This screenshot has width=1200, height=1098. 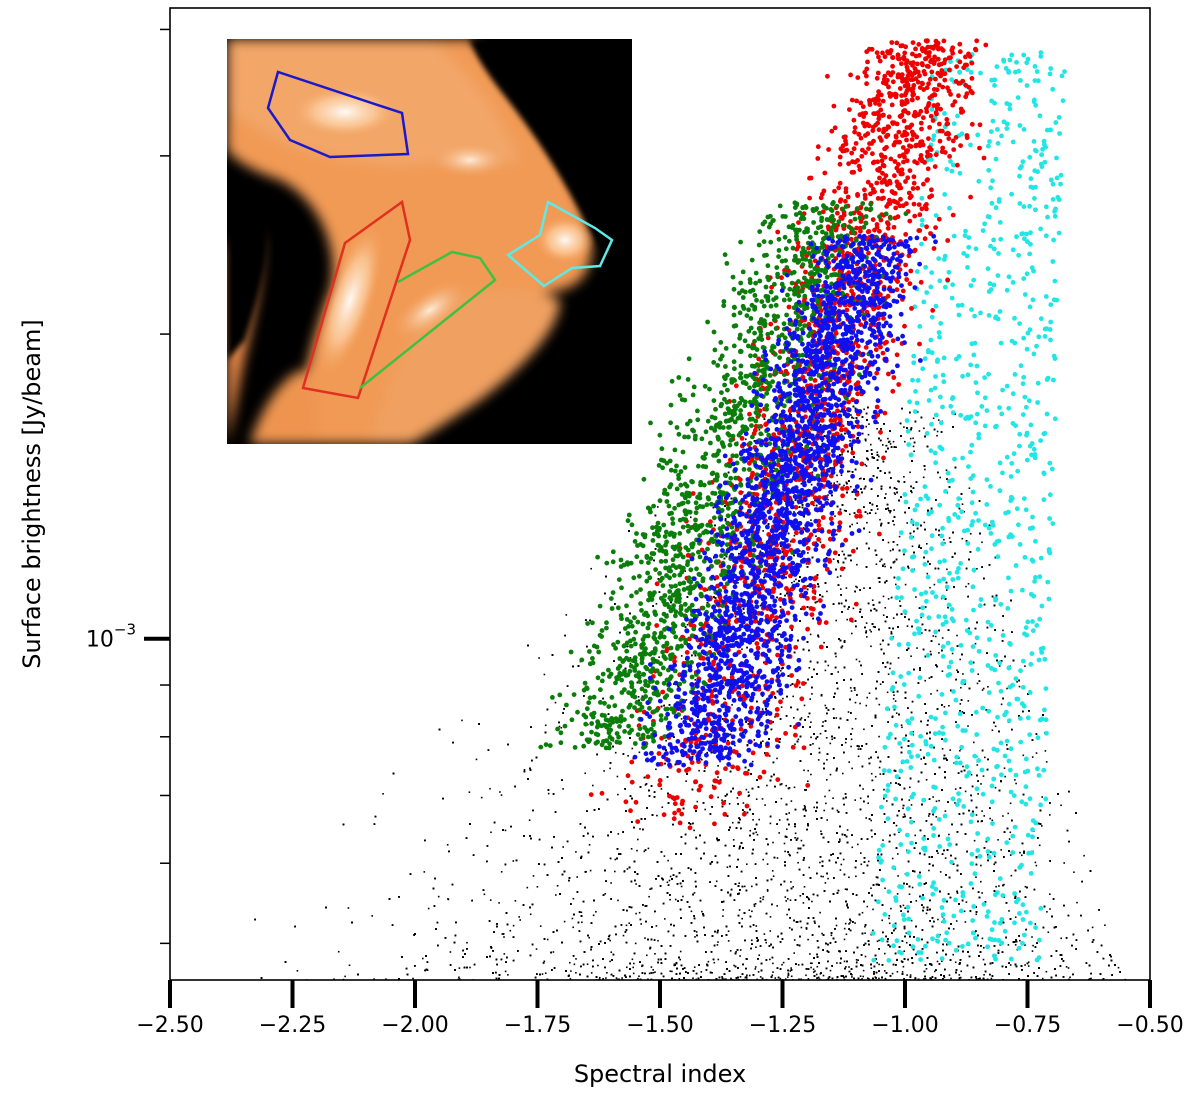 What do you see at coordinates (338, 114) in the screenshot?
I see `inset-region-blue` at bounding box center [338, 114].